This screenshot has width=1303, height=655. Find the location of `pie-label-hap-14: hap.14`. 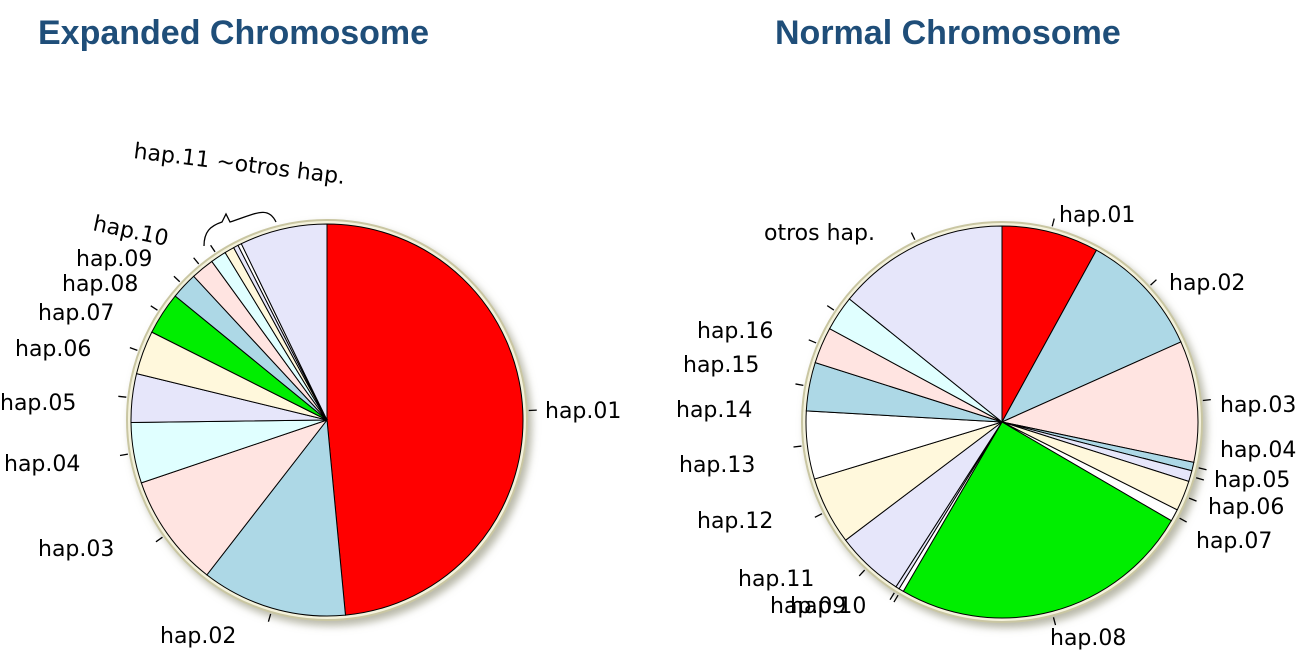

pie-label-hap-14: hap.14 is located at coordinates (714, 410).